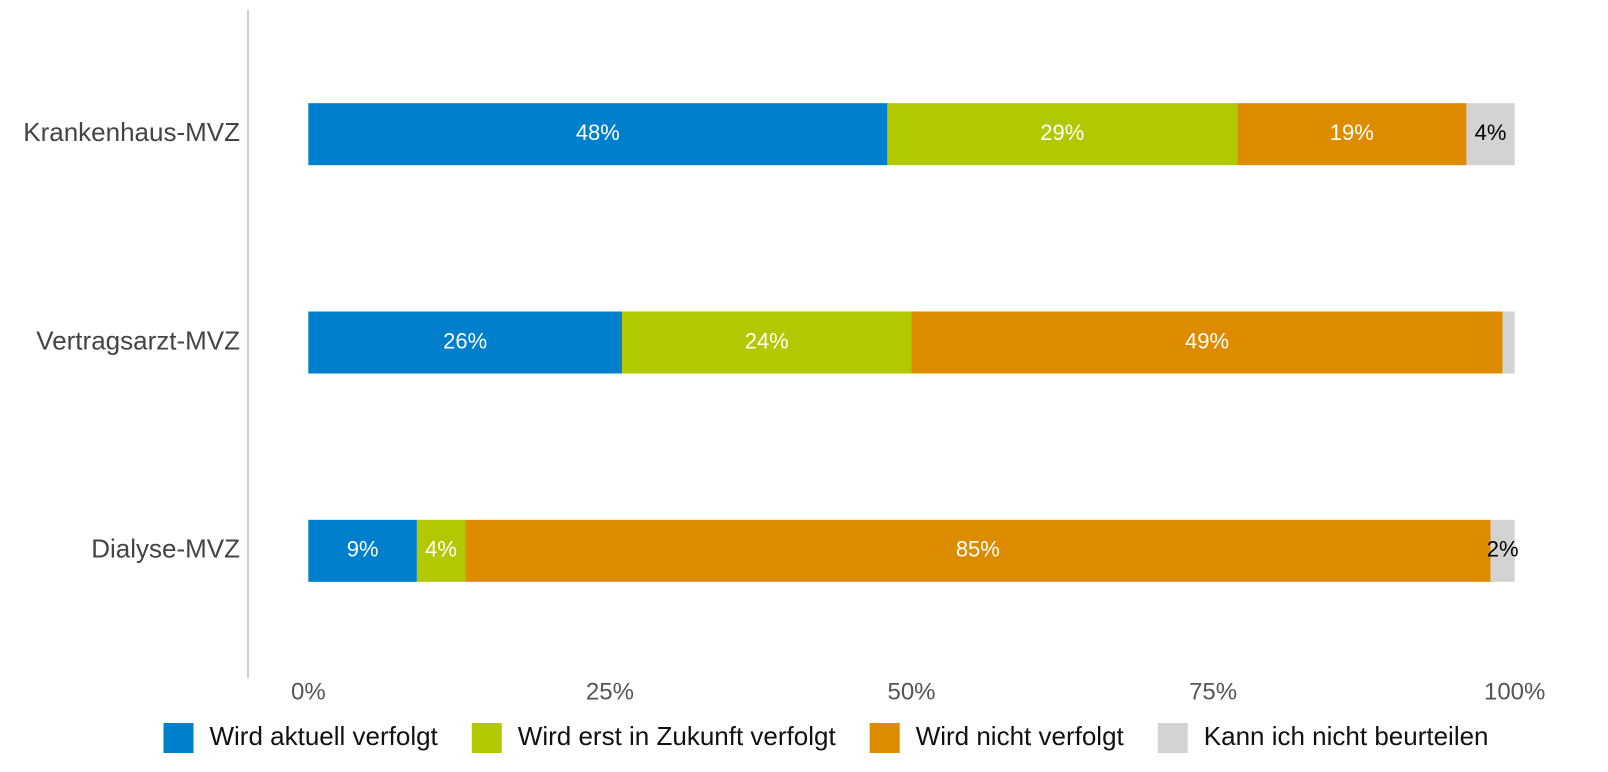 This screenshot has width=1608, height=772. Describe the element at coordinates (323, 736) in the screenshot. I see `legend-label: Wird aktuell verfolgt` at that location.